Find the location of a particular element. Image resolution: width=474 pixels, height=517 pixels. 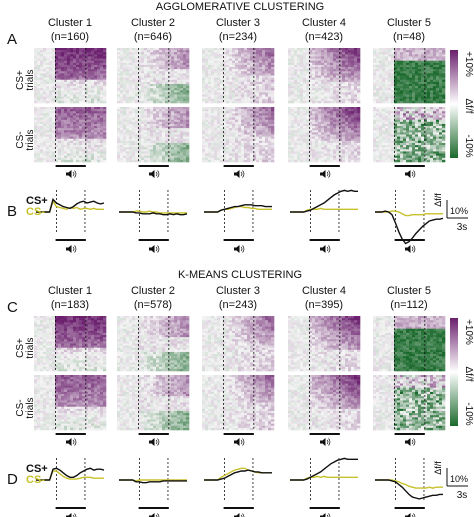

cluster-count: (n=112) is located at coordinates (408, 305).